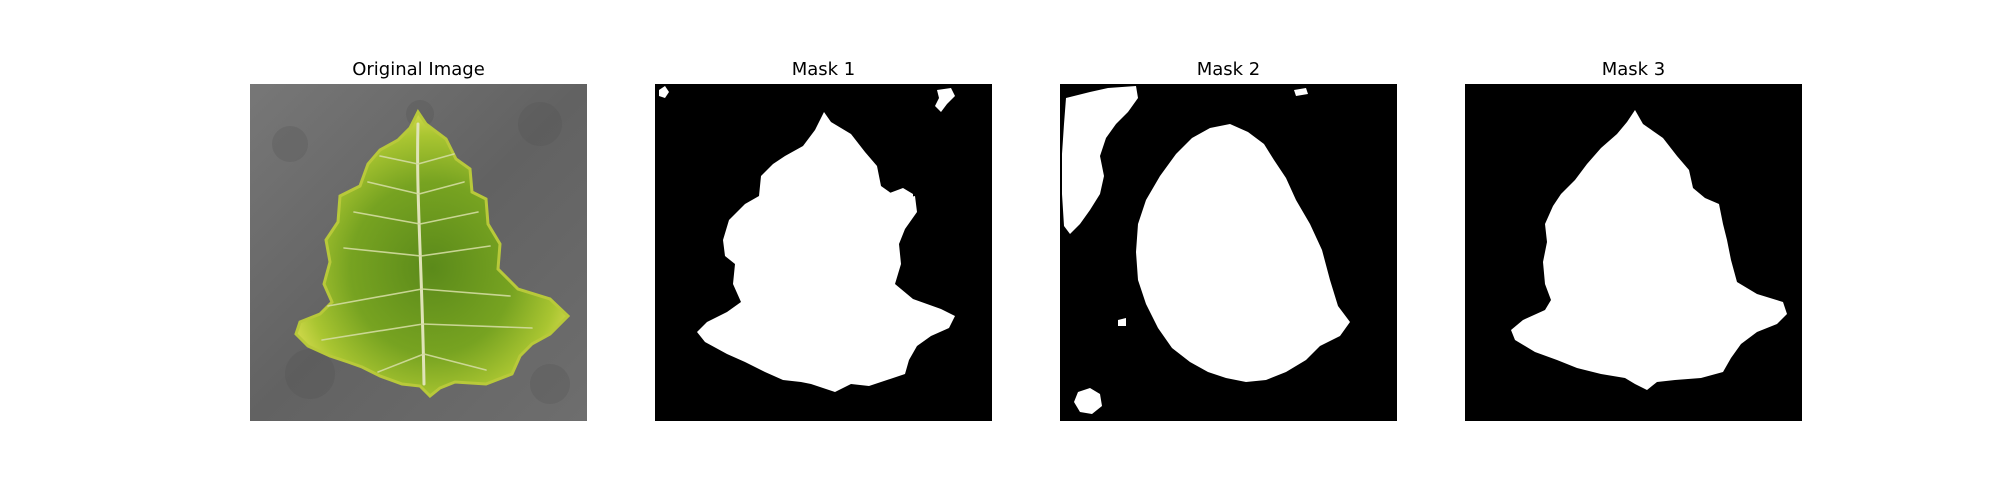 The width and height of the screenshot is (2000, 500). I want to click on panel-title-original-image: Original Image, so click(418, 69).